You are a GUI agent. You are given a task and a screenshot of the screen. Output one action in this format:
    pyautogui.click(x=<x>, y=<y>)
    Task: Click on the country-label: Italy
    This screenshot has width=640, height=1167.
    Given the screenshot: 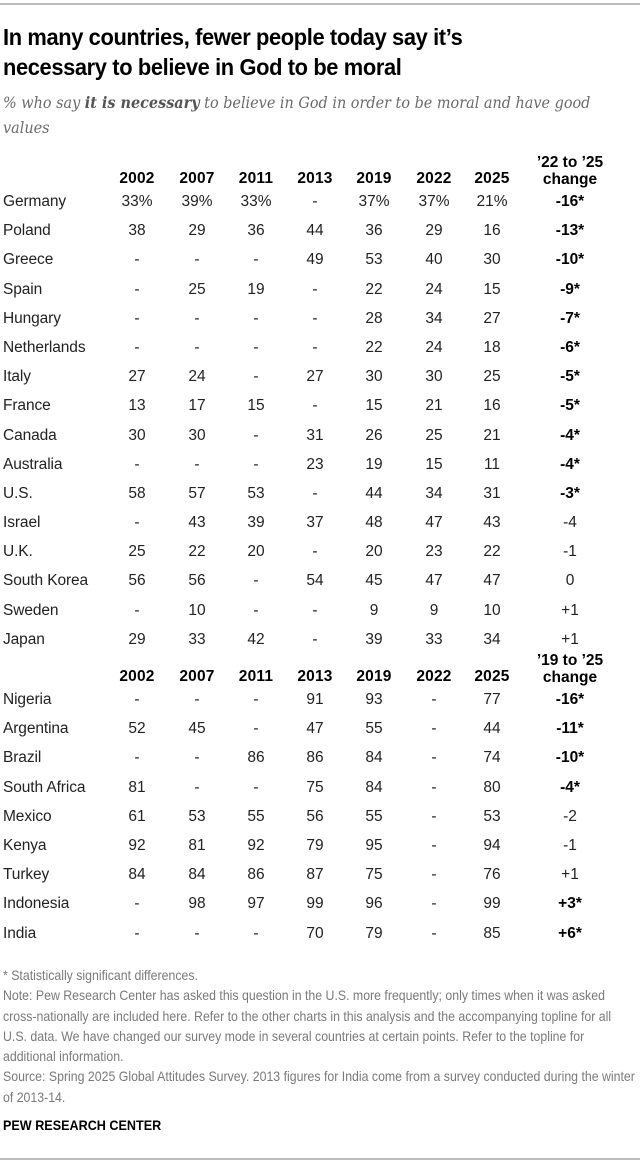 What is the action you would take?
    pyautogui.click(x=17, y=377)
    